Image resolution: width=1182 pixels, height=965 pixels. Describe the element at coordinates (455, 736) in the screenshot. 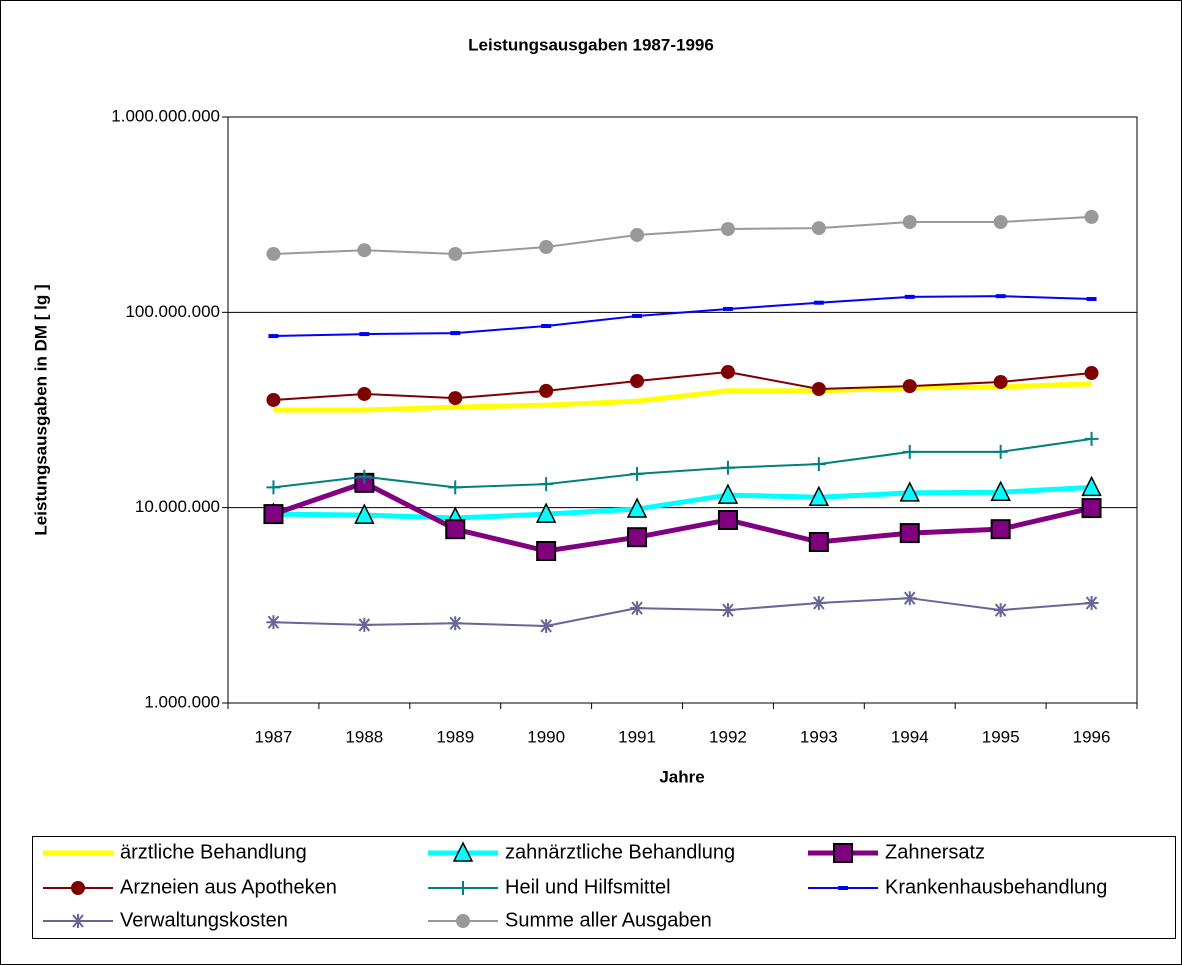

I see `x-tick-label: 1989` at that location.